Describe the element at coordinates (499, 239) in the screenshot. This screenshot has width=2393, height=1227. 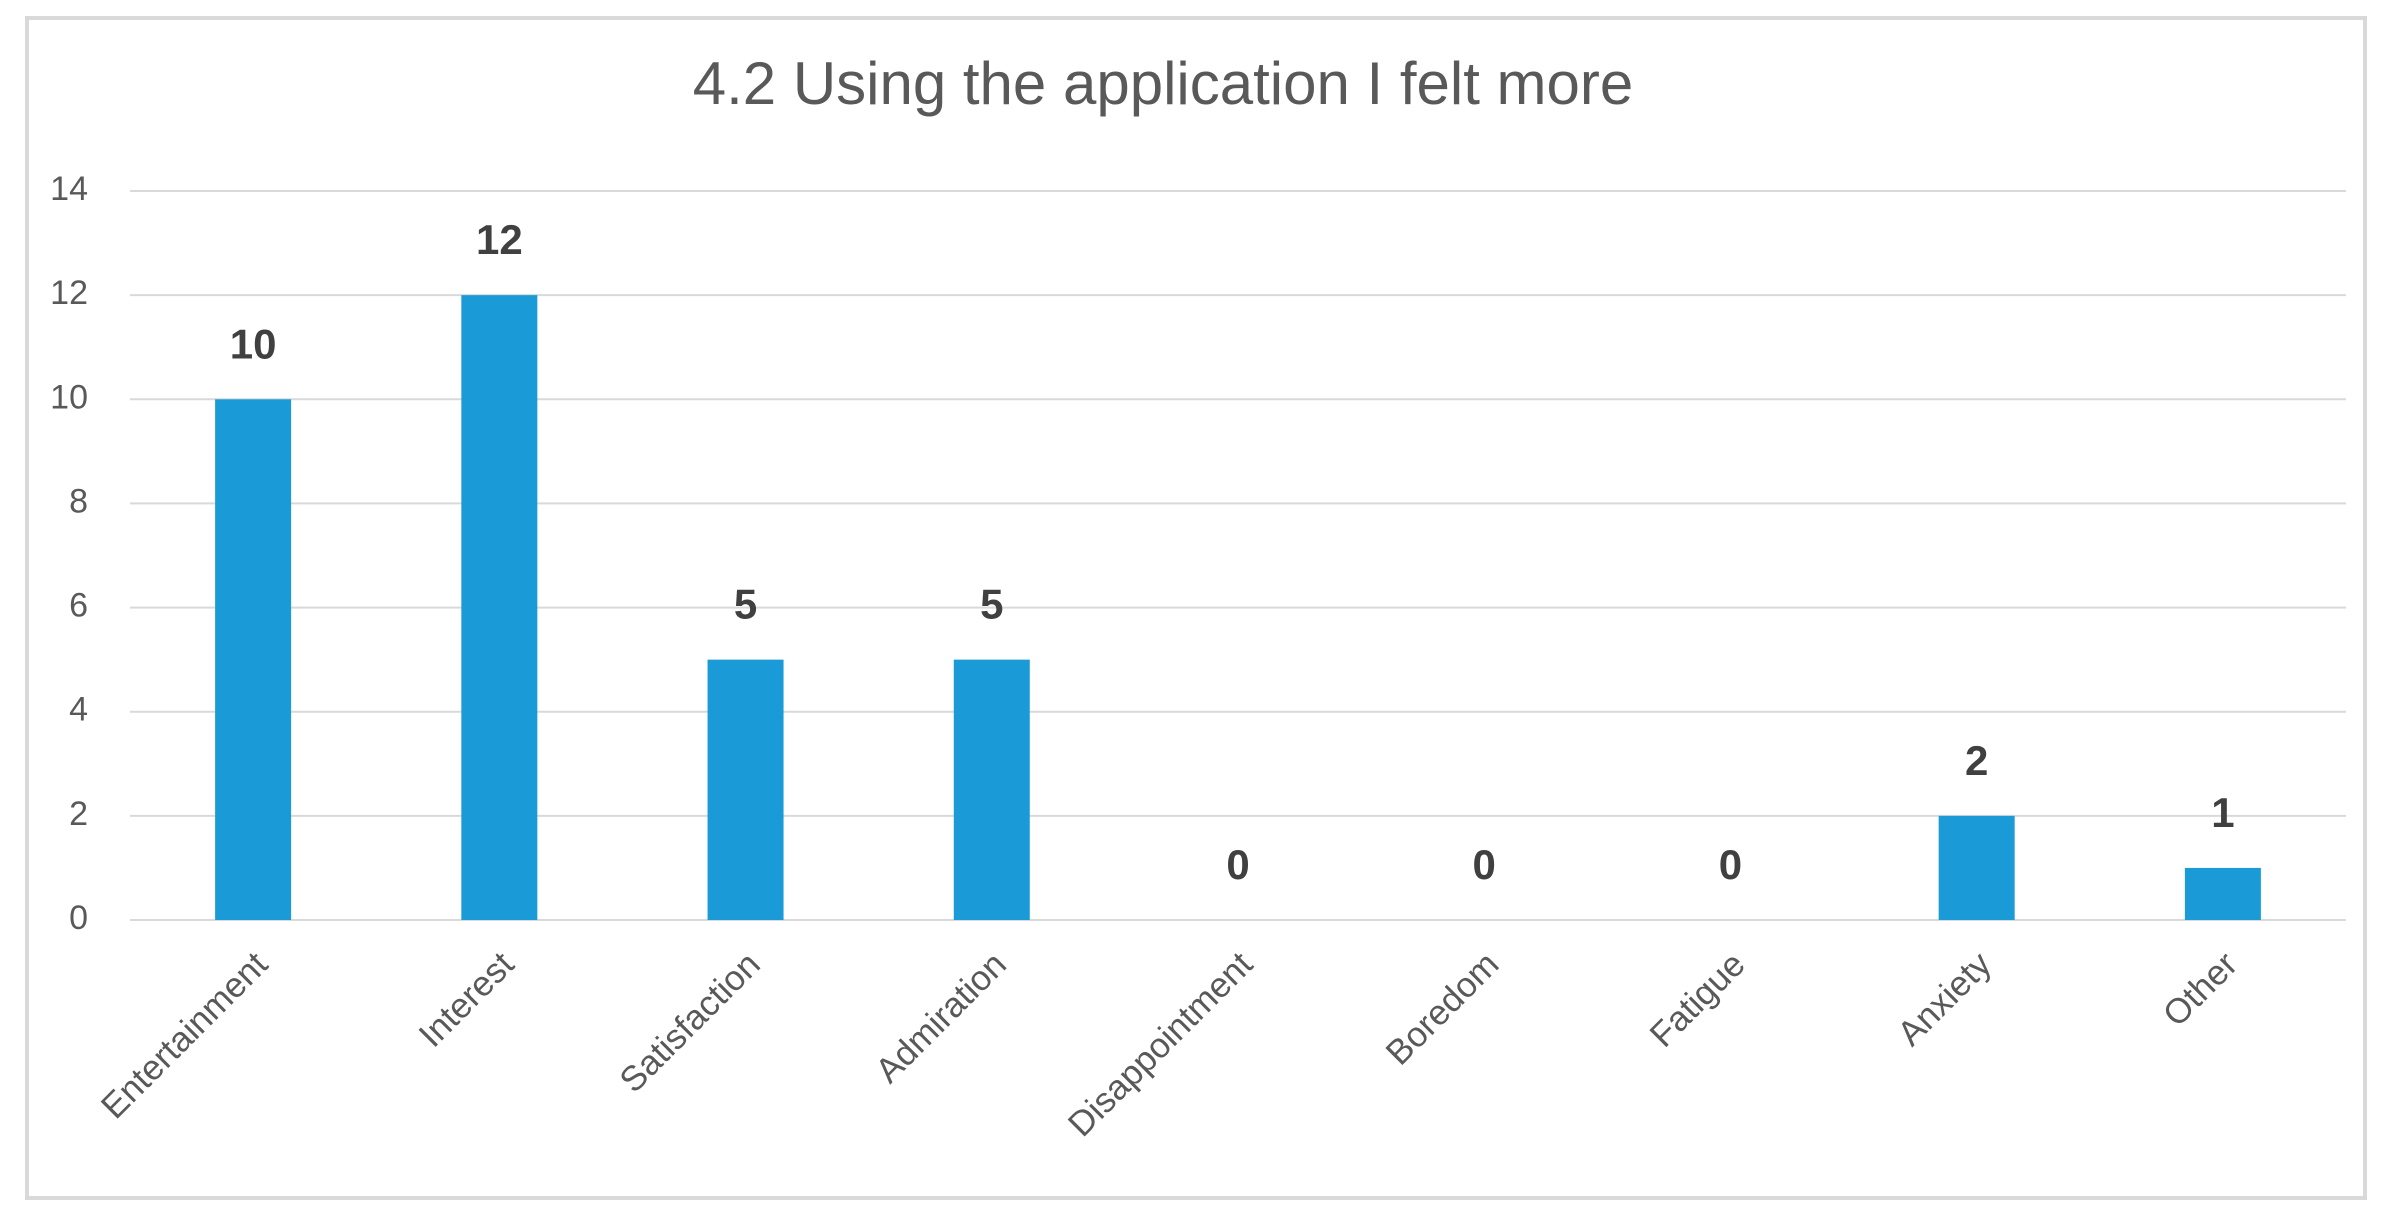
I see `data-label: 12` at that location.